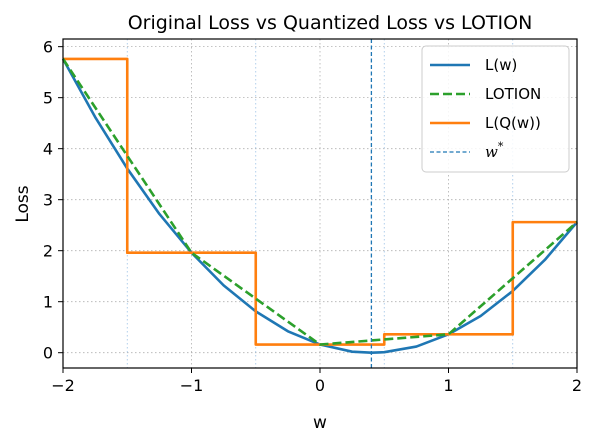  What do you see at coordinates (48, 47) in the screenshot?
I see `y-tick-label-6: 6` at bounding box center [48, 47].